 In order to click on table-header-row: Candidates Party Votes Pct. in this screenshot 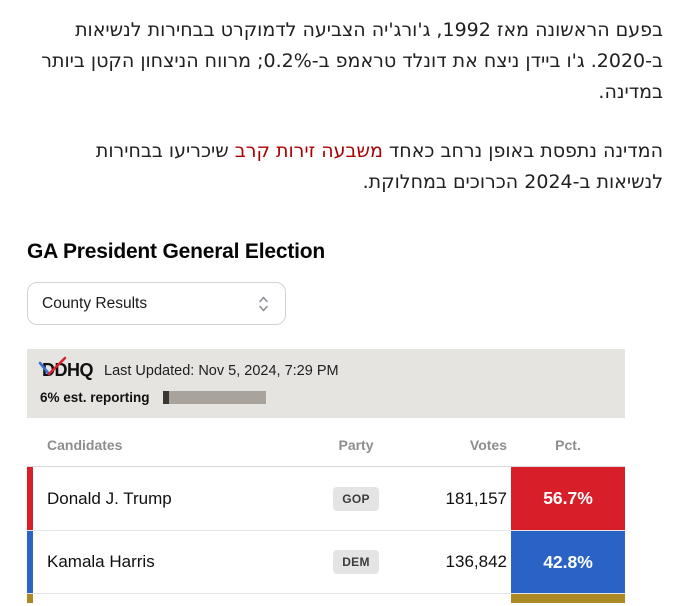, I will do `click(326, 442)`.